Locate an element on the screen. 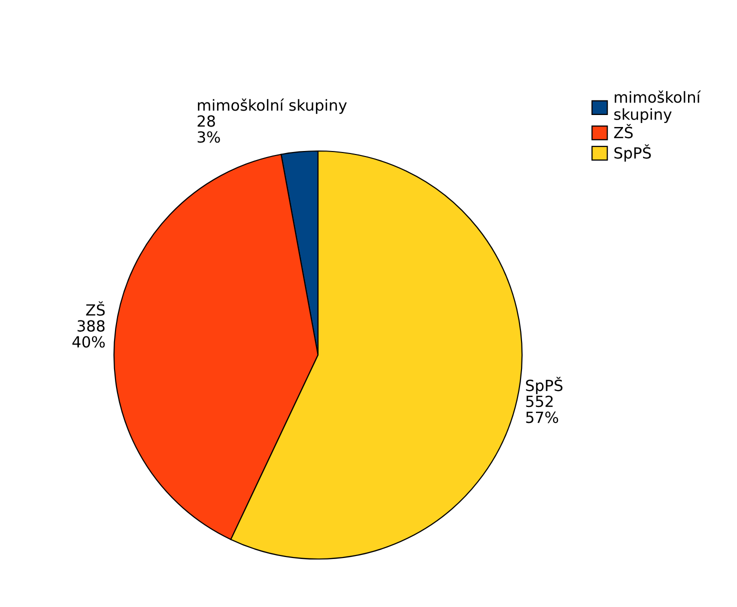 Image resolution: width=737 pixels, height=607 pixels. slice-label: mimoškolní skupiny is located at coordinates (272, 106).